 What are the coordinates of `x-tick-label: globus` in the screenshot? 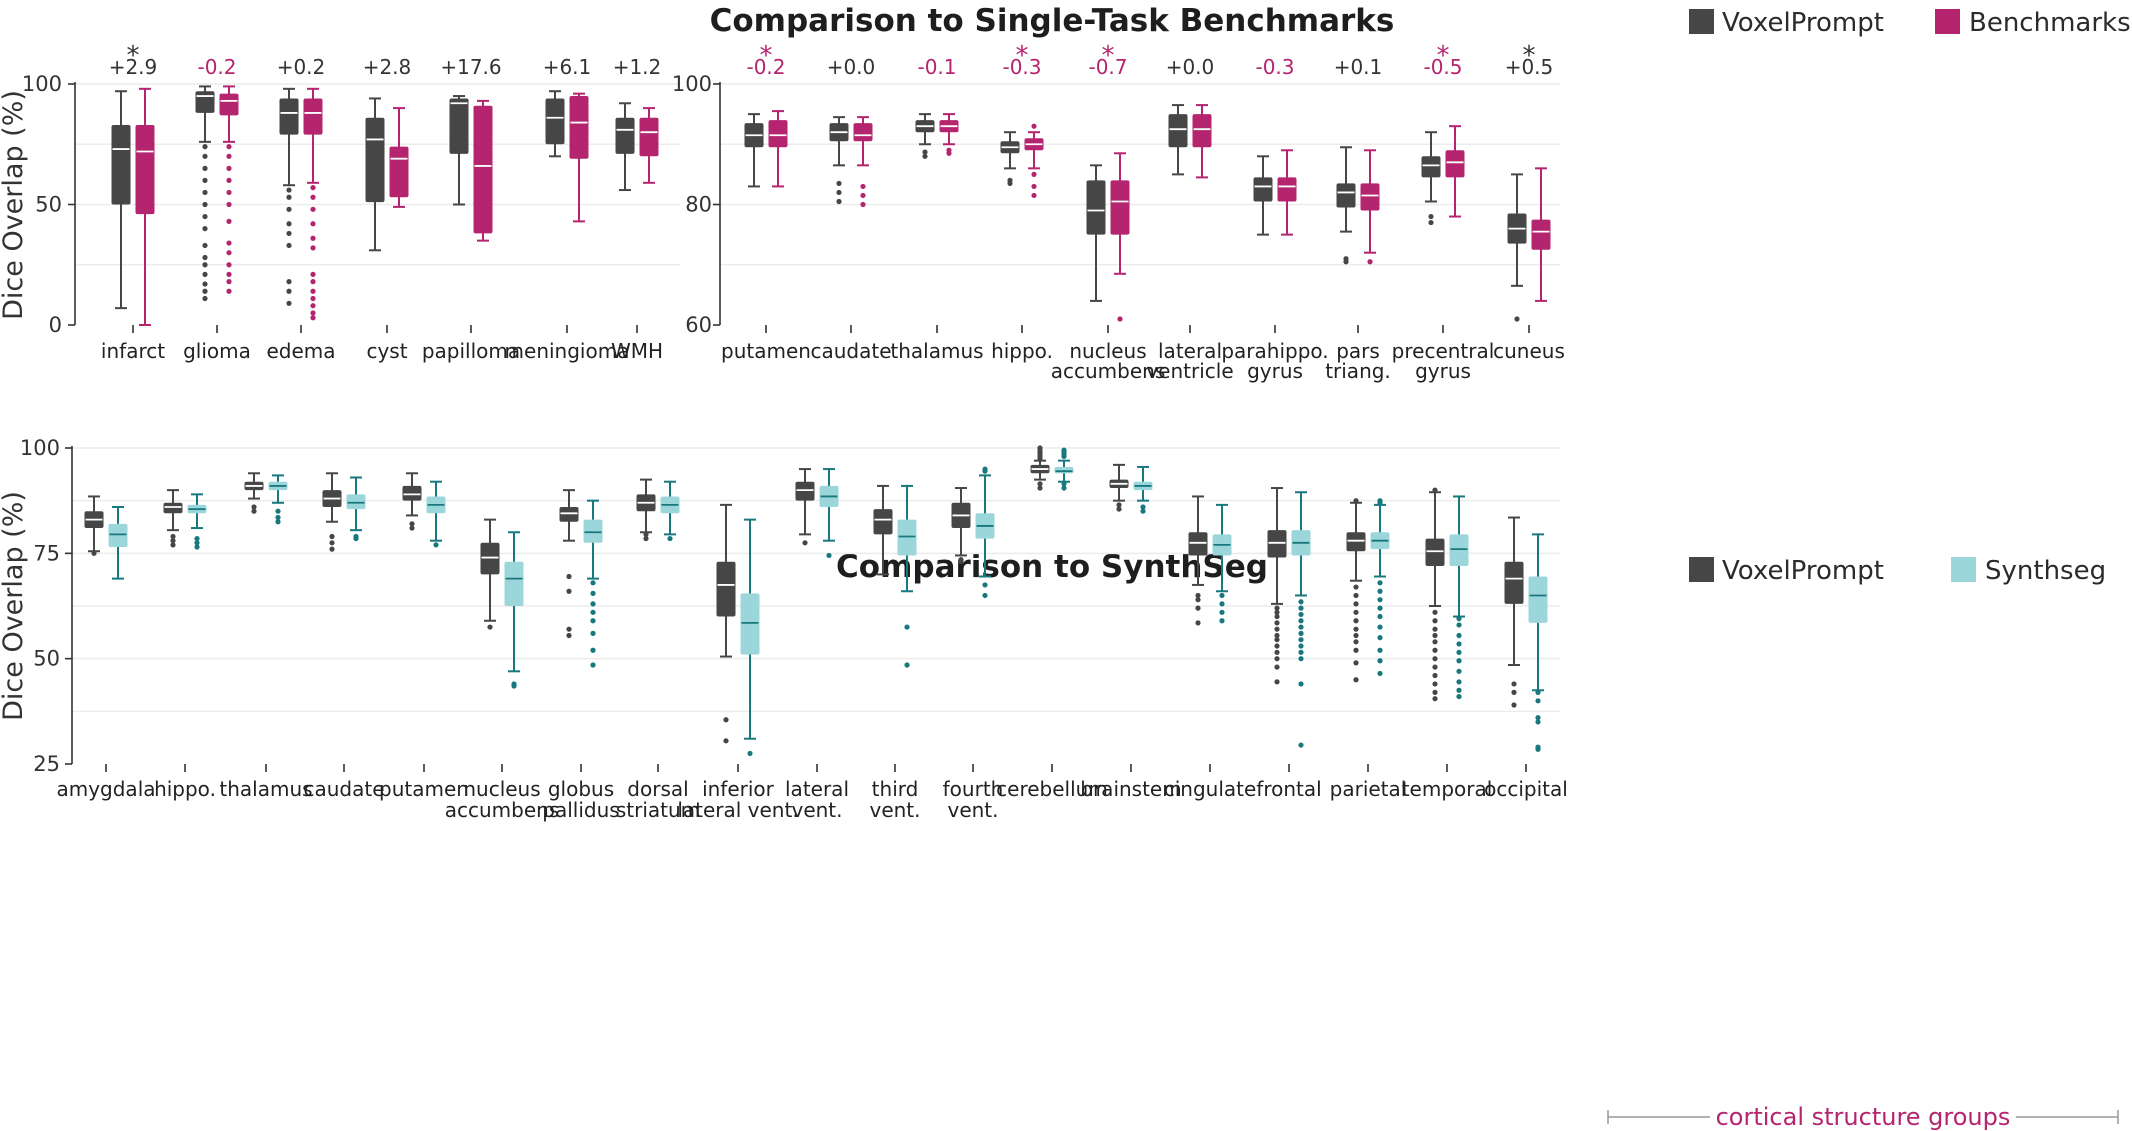 It's located at (581, 789).